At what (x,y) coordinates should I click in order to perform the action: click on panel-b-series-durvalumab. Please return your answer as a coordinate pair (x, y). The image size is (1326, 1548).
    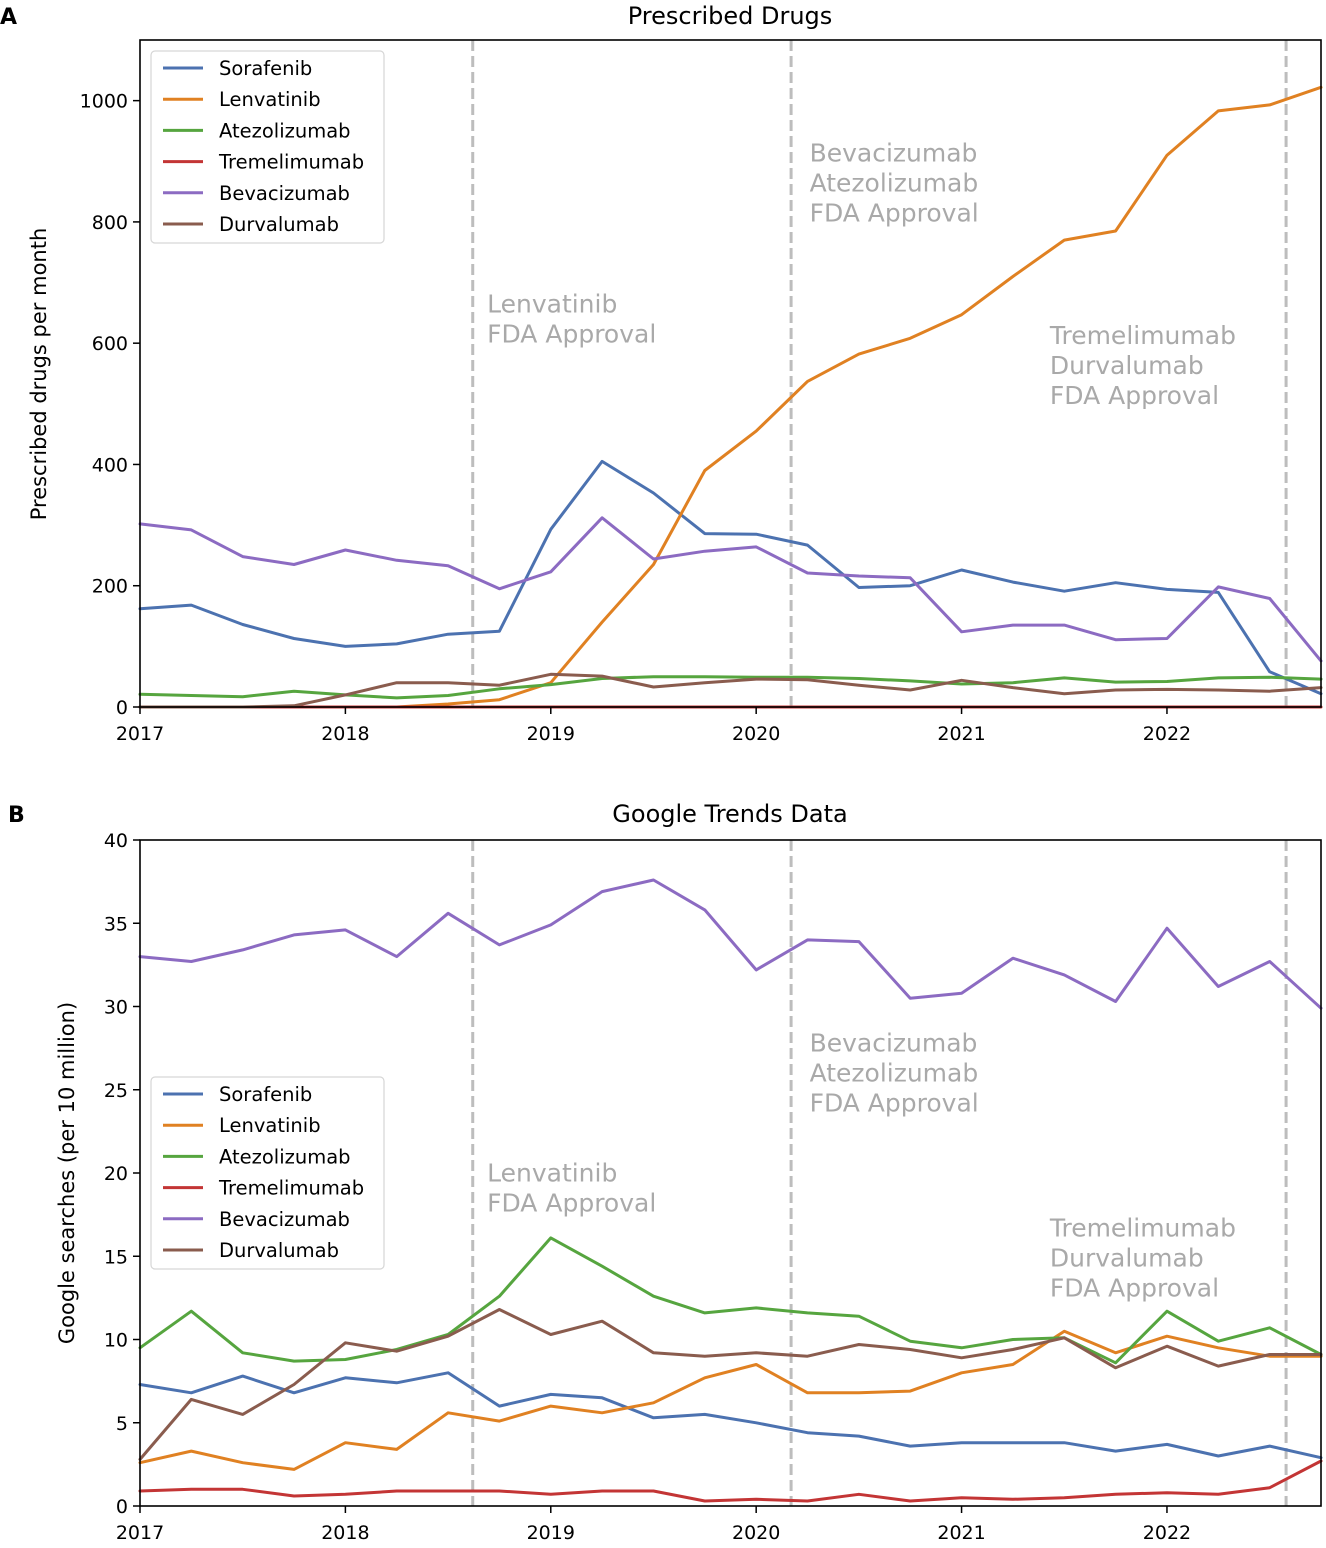
    Looking at the image, I should click on (730, 1384).